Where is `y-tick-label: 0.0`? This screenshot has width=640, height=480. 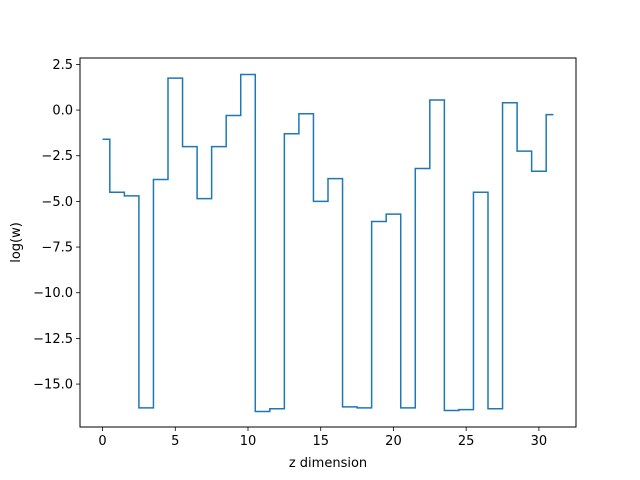
y-tick-label: 0.0 is located at coordinates (62, 111).